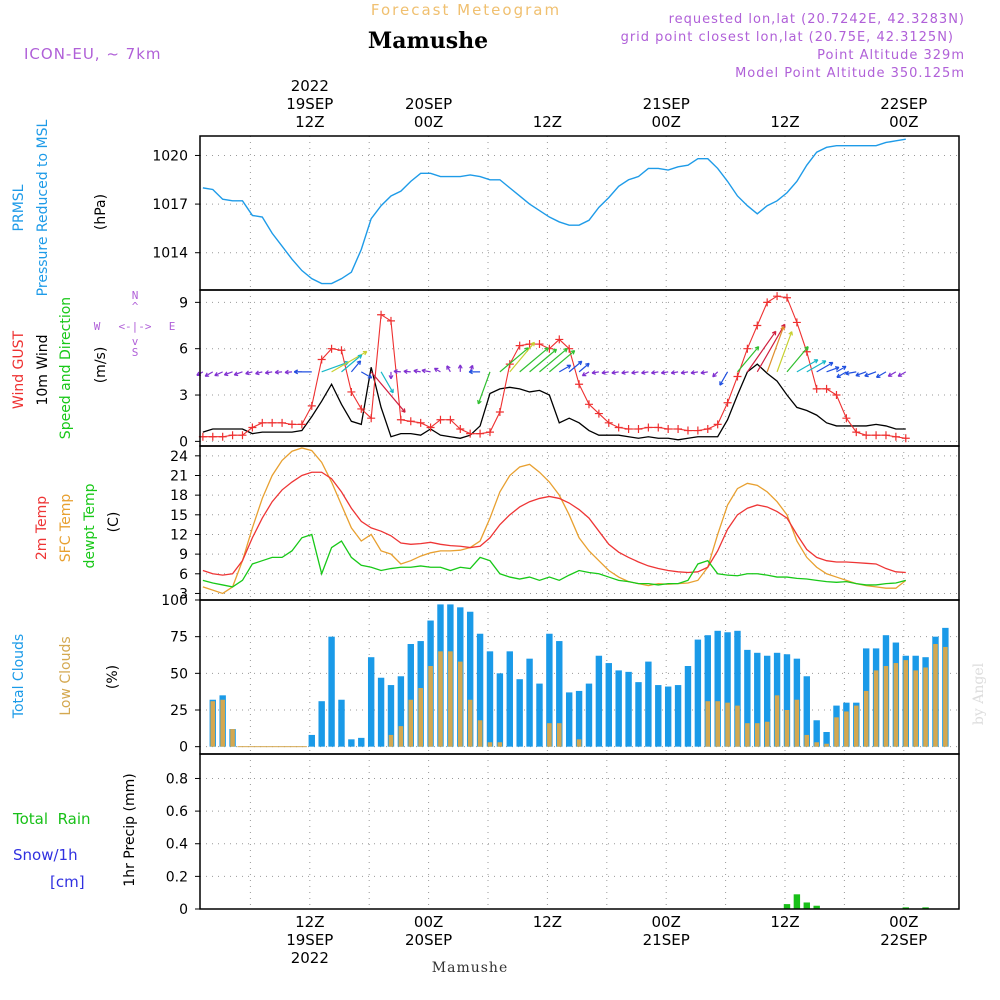 The width and height of the screenshot is (1000, 1000). Describe the element at coordinates (135, 295) in the screenshot. I see `compass-north: N` at that location.